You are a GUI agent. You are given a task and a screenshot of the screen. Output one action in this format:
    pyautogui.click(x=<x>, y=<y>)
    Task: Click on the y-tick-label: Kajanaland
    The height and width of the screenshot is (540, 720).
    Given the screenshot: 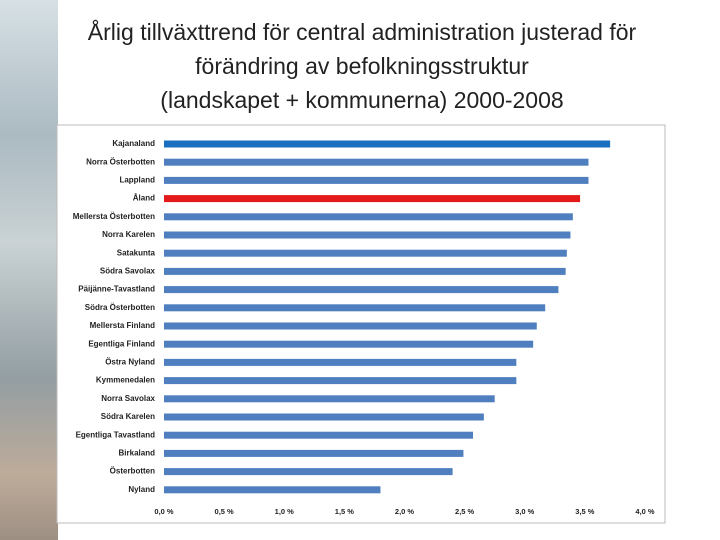 What is the action you would take?
    pyautogui.click(x=133, y=143)
    